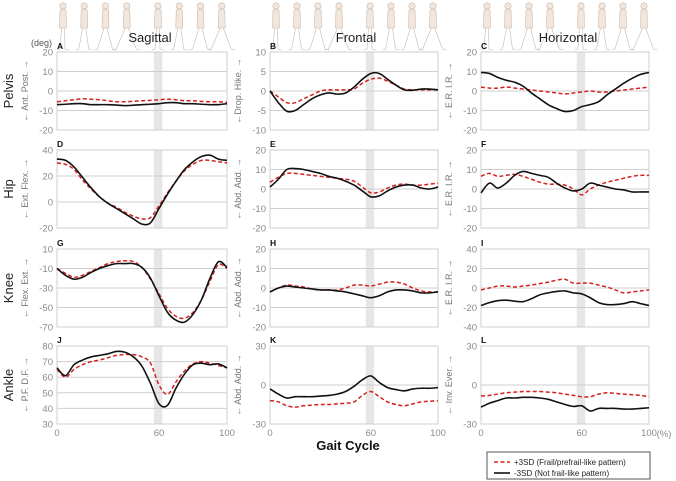  Describe the element at coordinates (273, 144) in the screenshot. I see `panel-letter: E` at that location.